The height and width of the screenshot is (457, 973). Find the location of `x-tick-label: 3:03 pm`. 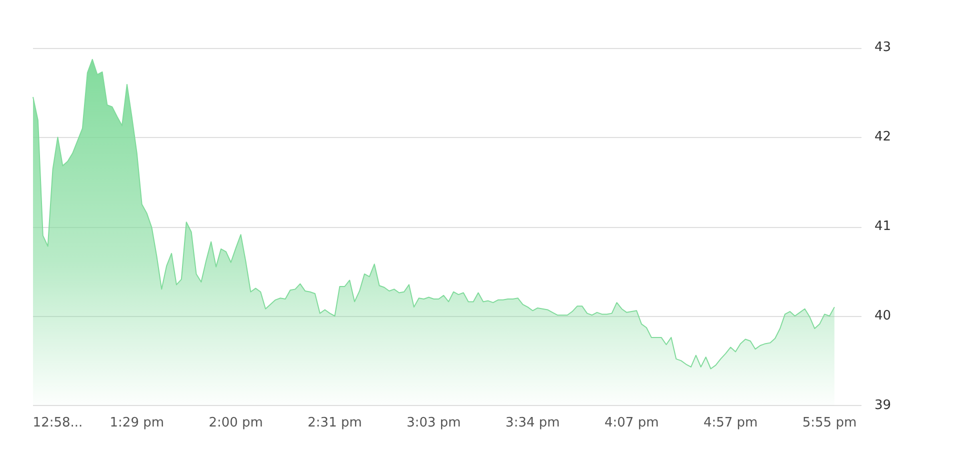

x-tick-label: 3:03 pm is located at coordinates (433, 423).